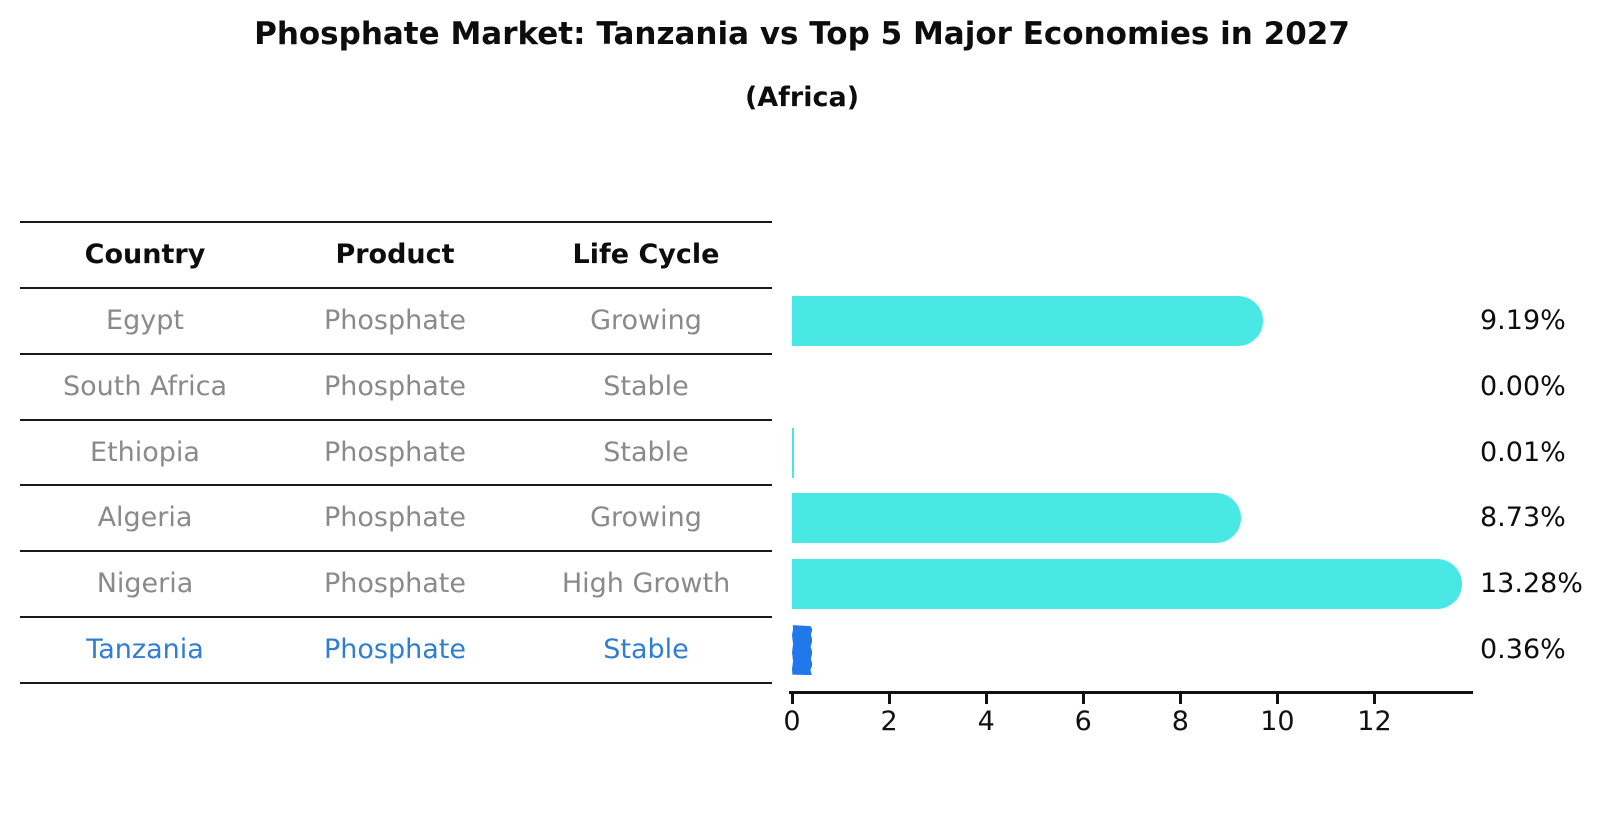  I want to click on bar-nigeria, so click(1127, 584).